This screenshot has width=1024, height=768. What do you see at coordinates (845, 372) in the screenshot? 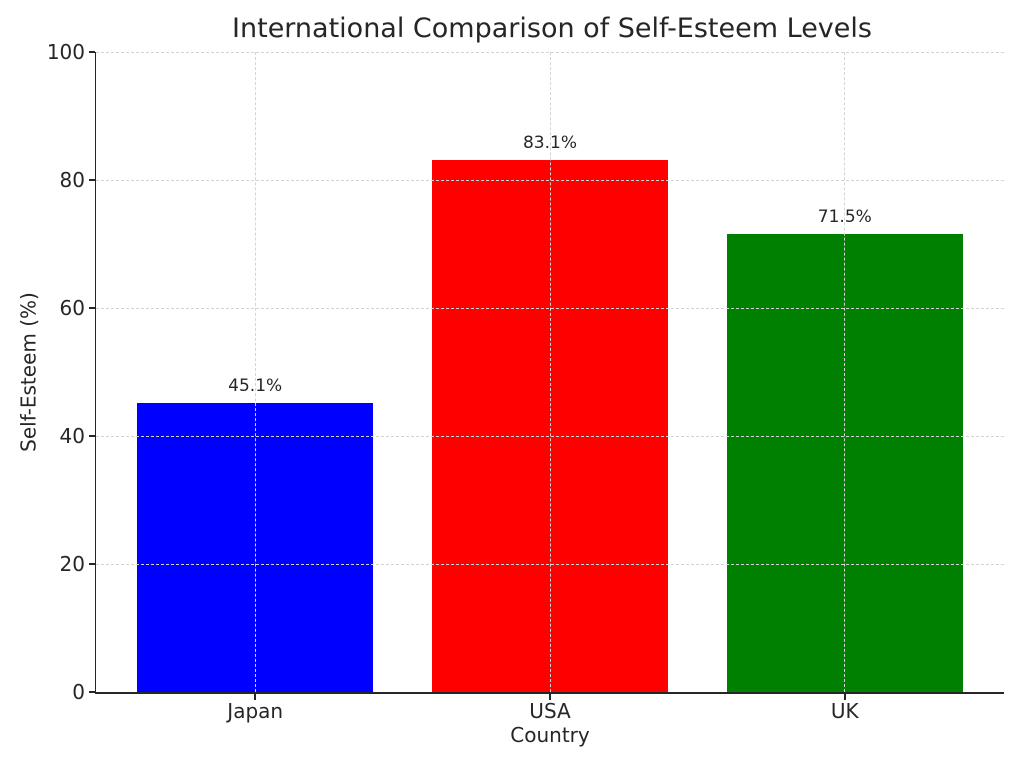
I see `gridline-x-uk` at bounding box center [845, 372].